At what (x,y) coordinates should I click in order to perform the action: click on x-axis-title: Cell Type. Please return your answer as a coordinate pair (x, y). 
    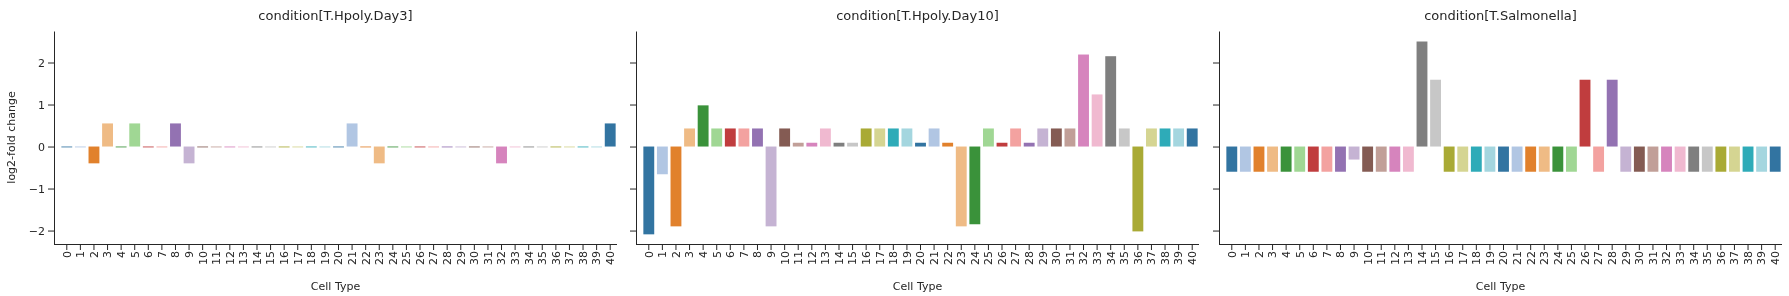
    Looking at the image, I should click on (917, 286).